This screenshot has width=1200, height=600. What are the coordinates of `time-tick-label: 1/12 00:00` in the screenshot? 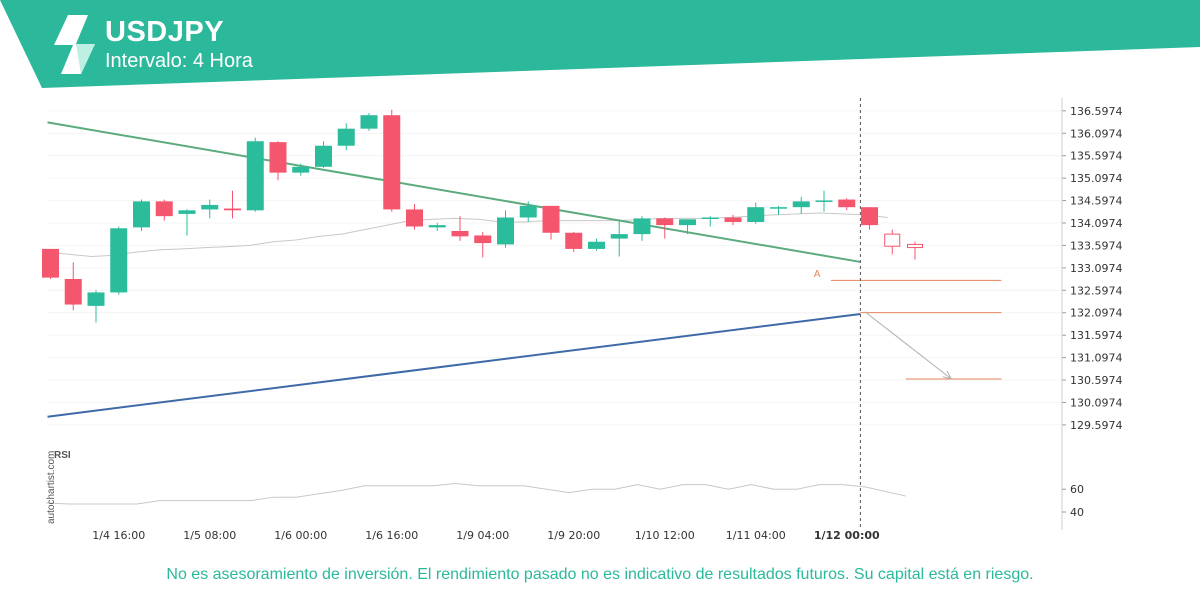 It's located at (847, 535).